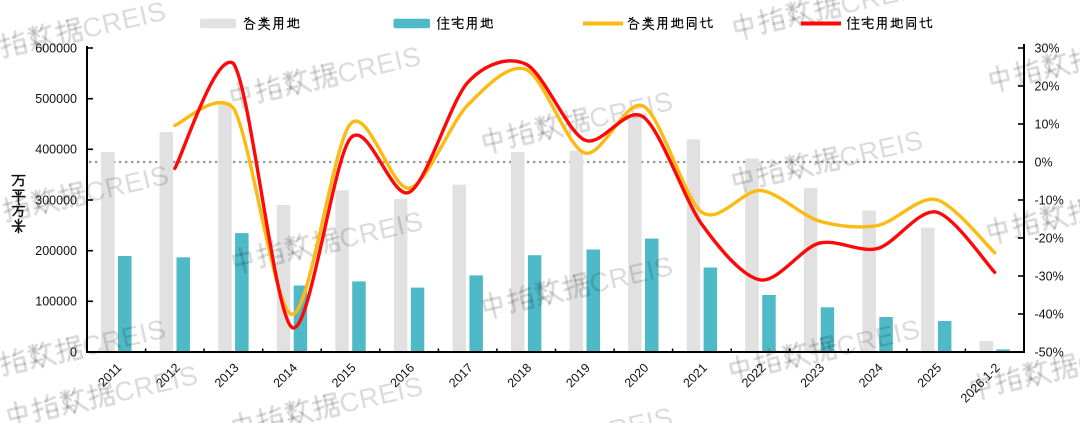 The width and height of the screenshot is (1080, 423). Describe the element at coordinates (56, 150) in the screenshot. I see `svg-text: 400000` at that location.